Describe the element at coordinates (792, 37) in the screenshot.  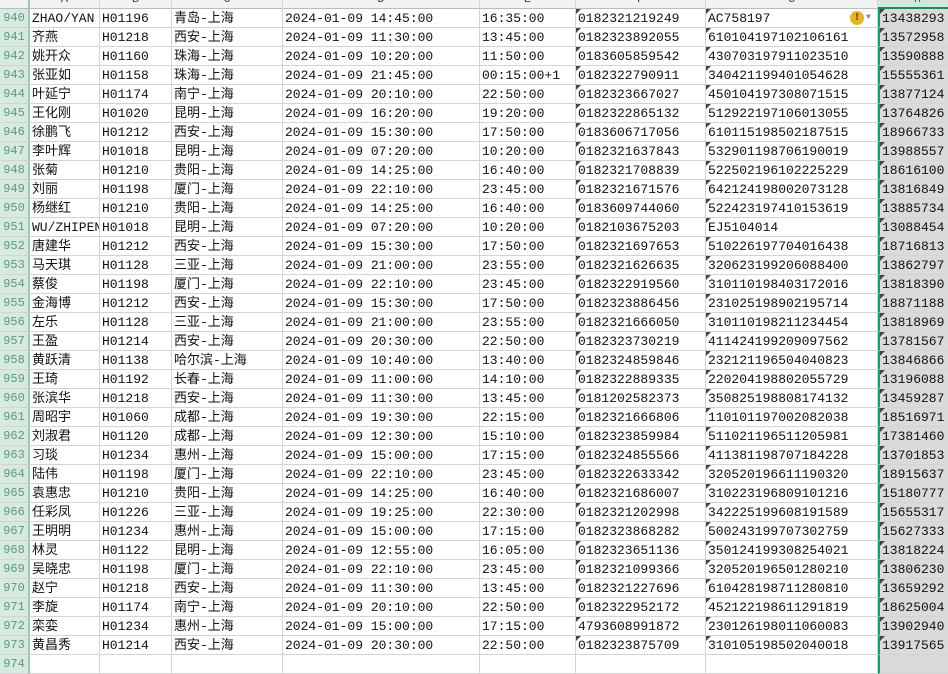
I see `cell-g: 610104197102106161` at that location.